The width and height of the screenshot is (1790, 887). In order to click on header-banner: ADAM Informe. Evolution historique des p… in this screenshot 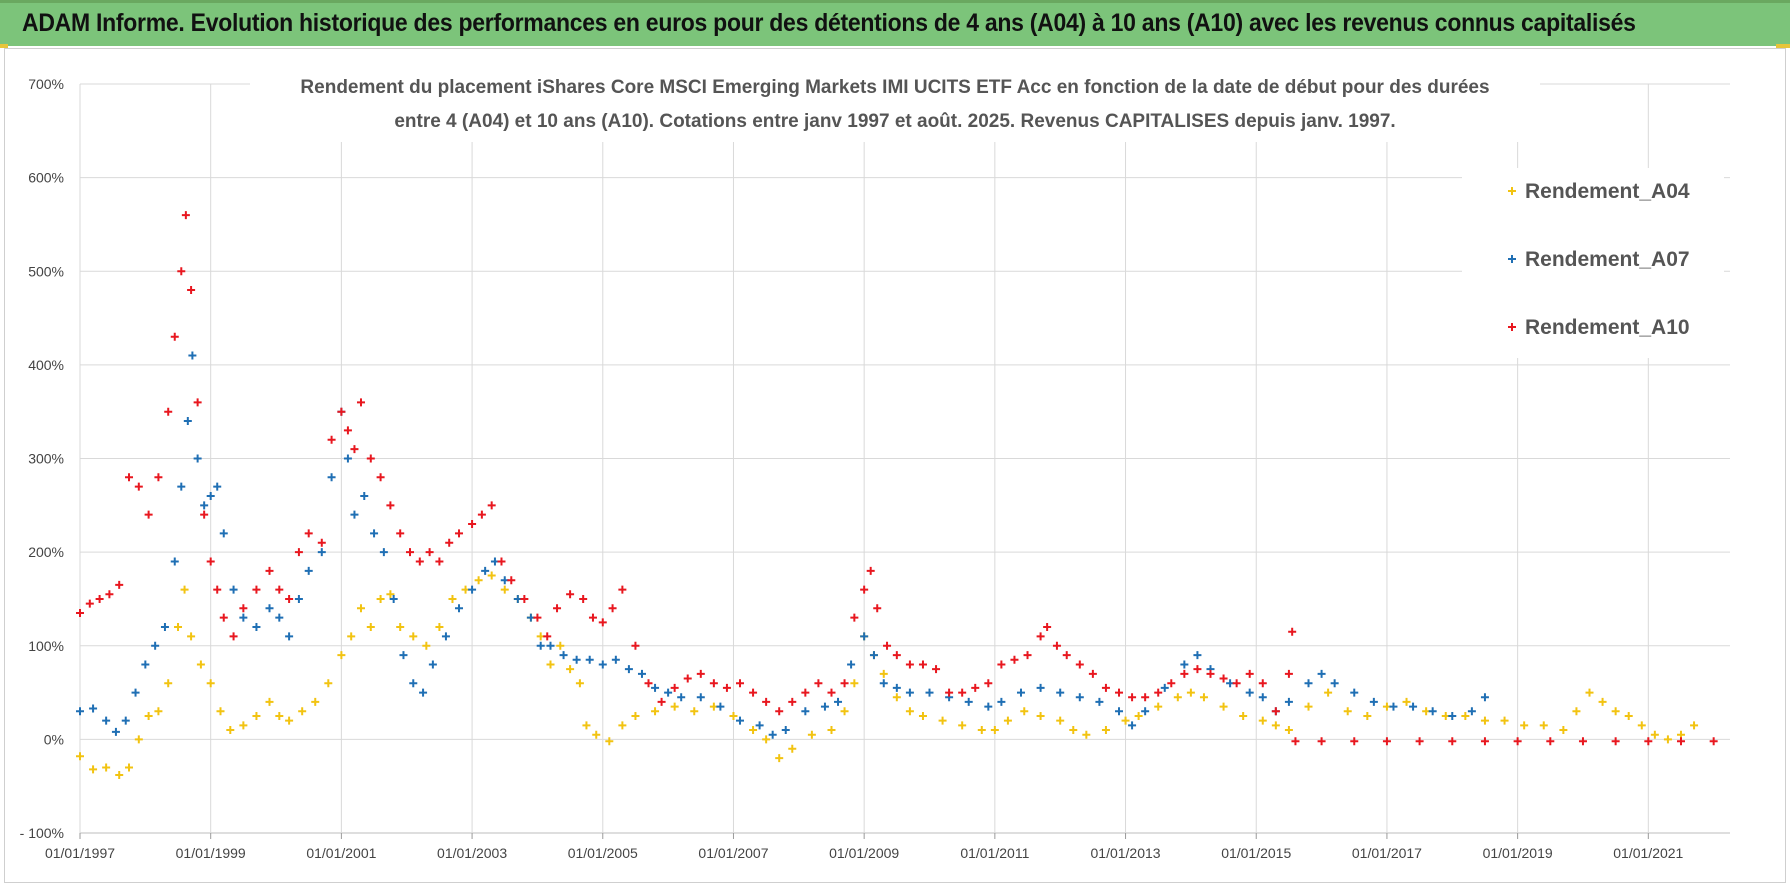, I will do `click(895, 23)`.